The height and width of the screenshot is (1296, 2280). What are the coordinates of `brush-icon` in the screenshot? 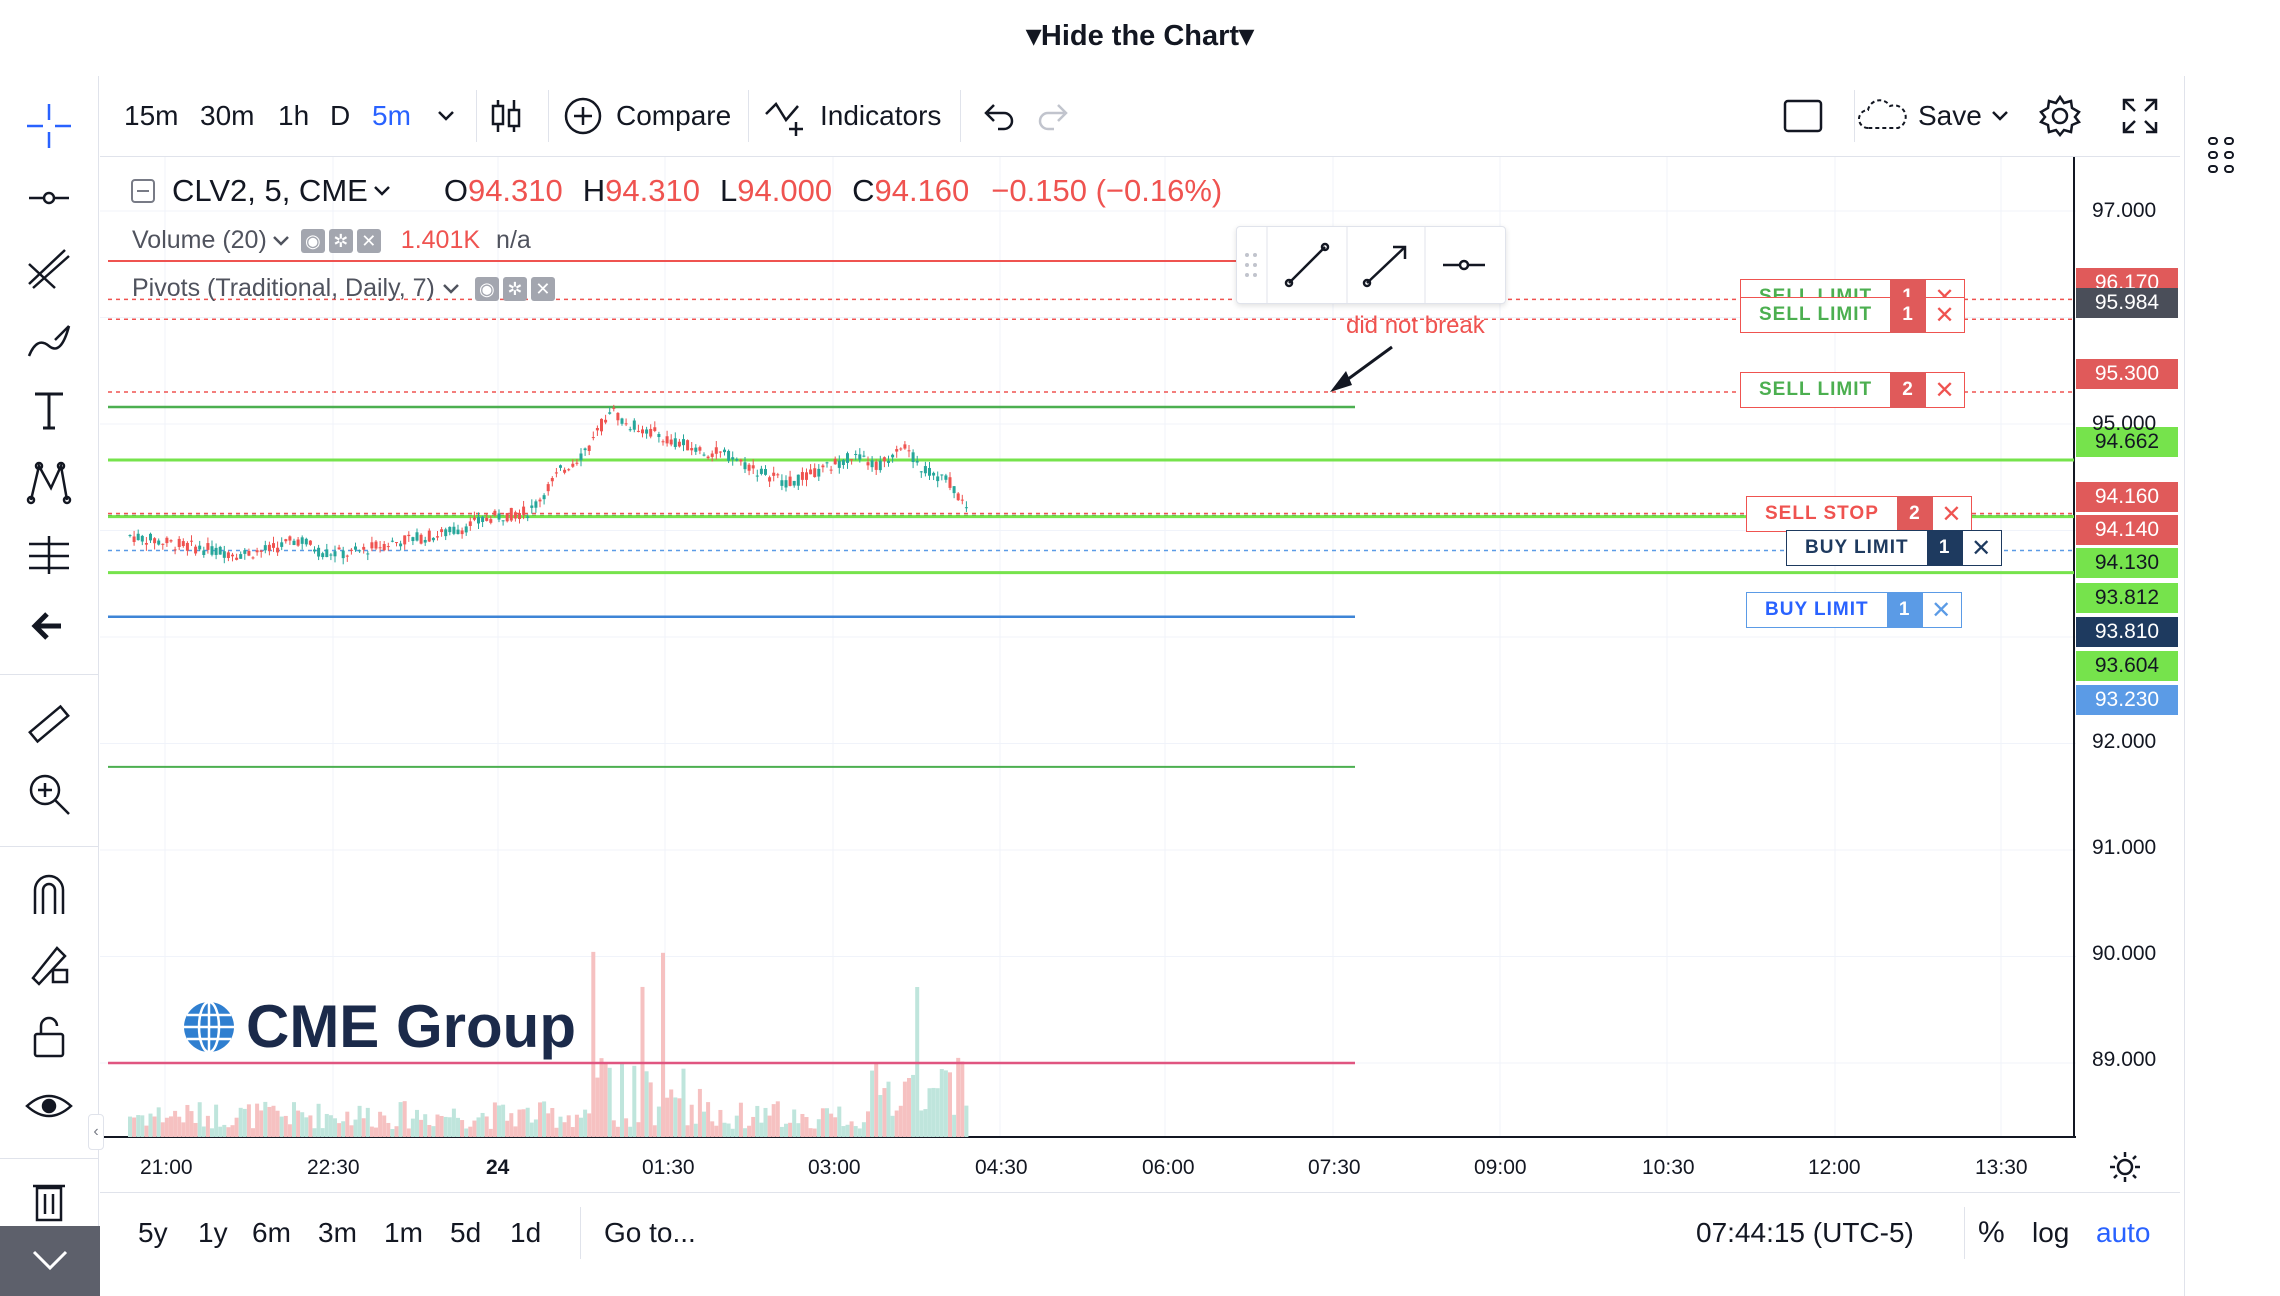 It's located at (49, 340).